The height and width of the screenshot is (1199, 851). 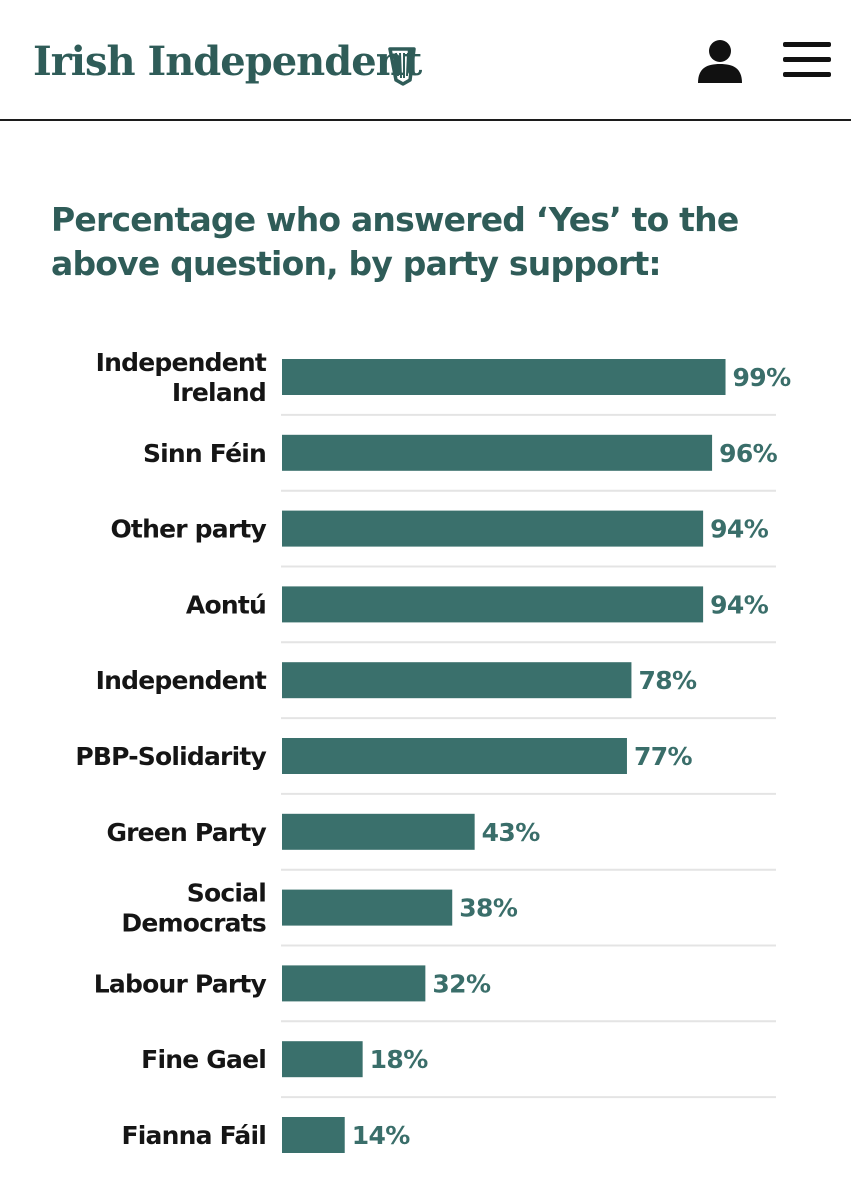 What do you see at coordinates (762, 377) in the screenshot?
I see `value-label: 99%` at bounding box center [762, 377].